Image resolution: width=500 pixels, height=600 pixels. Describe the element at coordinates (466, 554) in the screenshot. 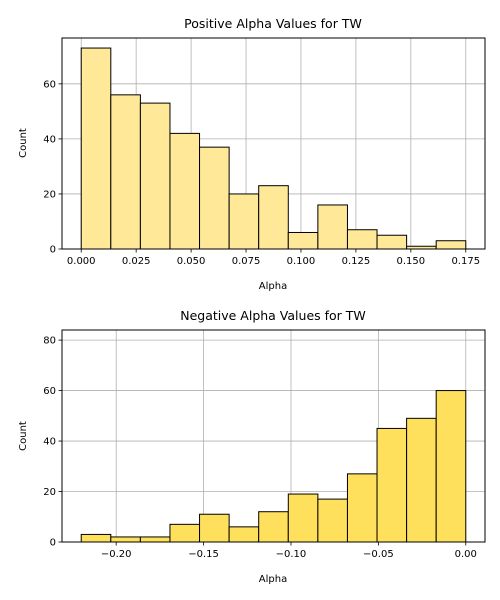

I see `x-tick-label: 0.00` at that location.